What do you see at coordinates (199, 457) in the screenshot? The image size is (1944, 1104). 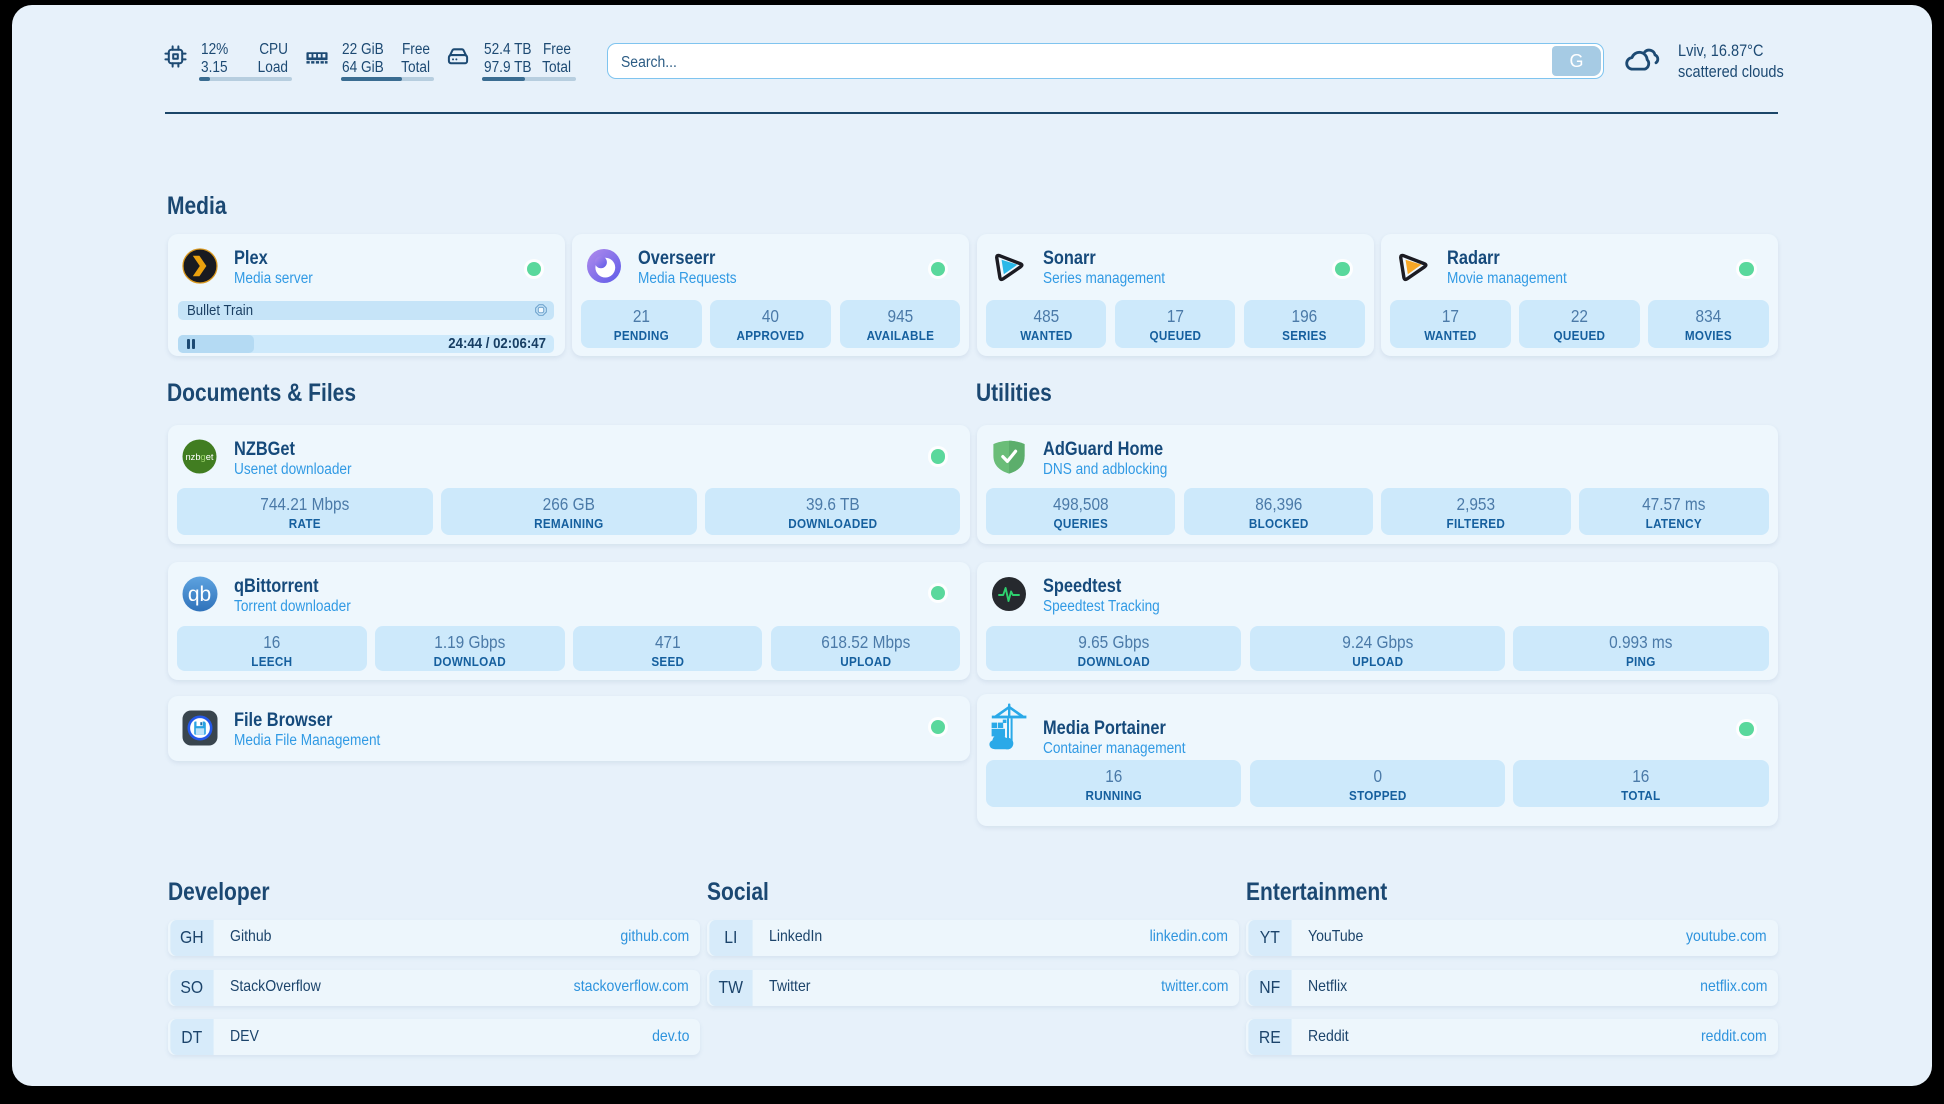 I see `svg-text: nzbget` at bounding box center [199, 457].